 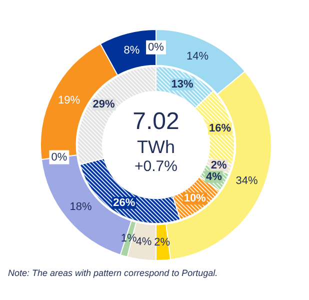 What do you see at coordinates (182, 84) in the screenshot?
I see `data-label: 13%` at bounding box center [182, 84].